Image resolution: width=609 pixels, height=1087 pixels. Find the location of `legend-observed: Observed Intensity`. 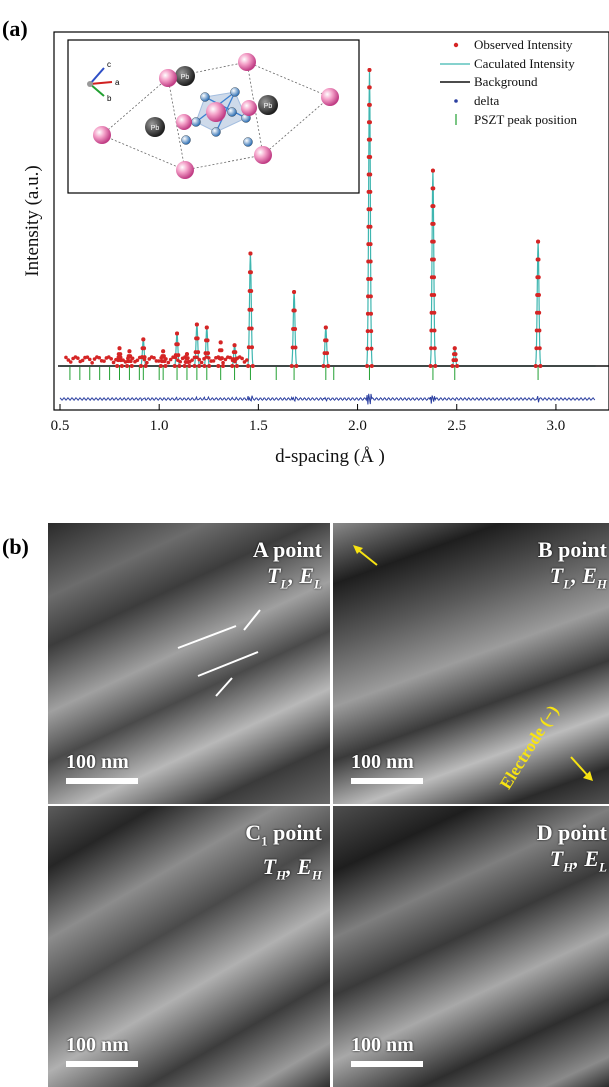

legend-observed: Observed Intensity is located at coordinates (523, 44).